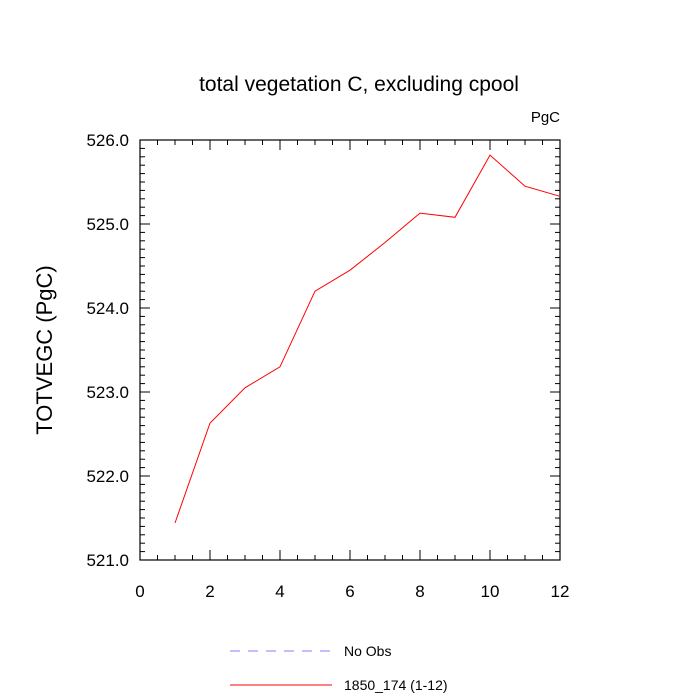 The height and width of the screenshot is (700, 700). I want to click on legend-label-no-obs: No Obs, so click(367, 651).